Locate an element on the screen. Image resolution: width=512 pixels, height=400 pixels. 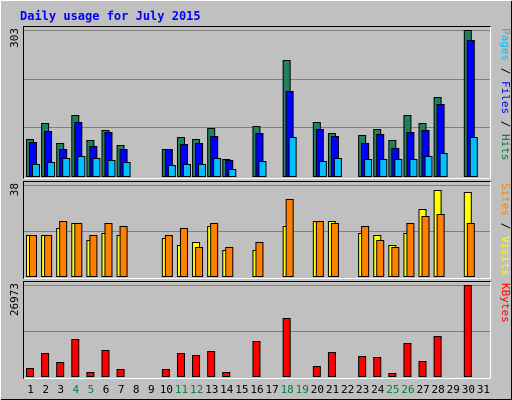
legend-part: Pages is located at coordinates (505, 44).